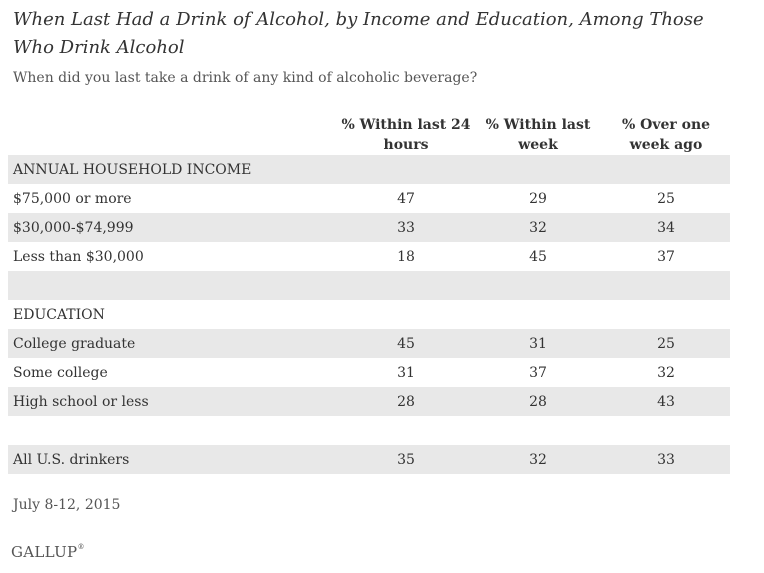 This screenshot has width=764, height=573. What do you see at coordinates (406, 459) in the screenshot?
I see `cell-value: 35` at bounding box center [406, 459].